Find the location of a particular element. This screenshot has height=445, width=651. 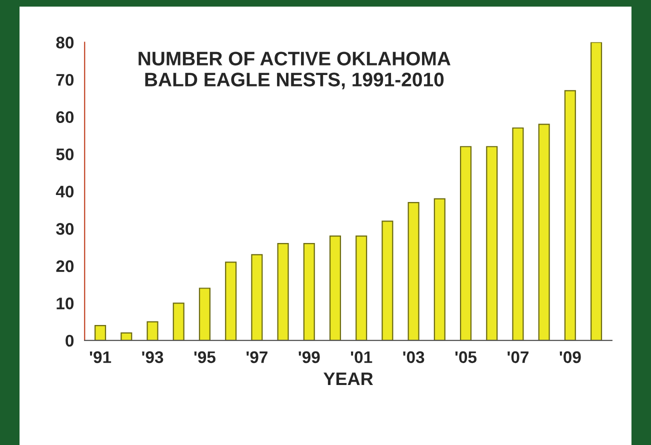

x-tick-label: '91 is located at coordinates (101, 357).